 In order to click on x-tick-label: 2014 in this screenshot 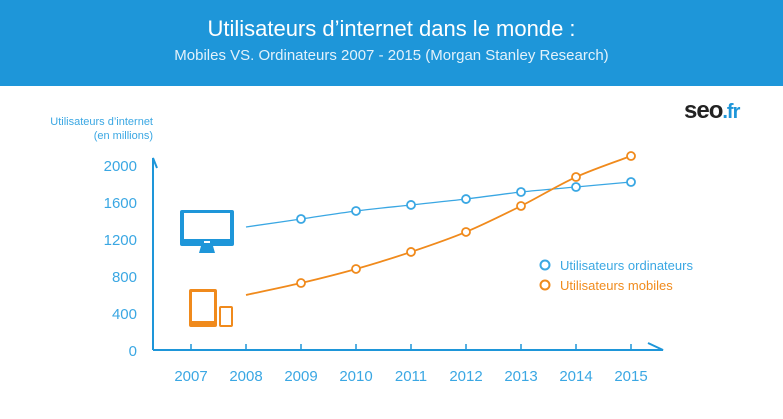, I will do `click(575, 376)`.